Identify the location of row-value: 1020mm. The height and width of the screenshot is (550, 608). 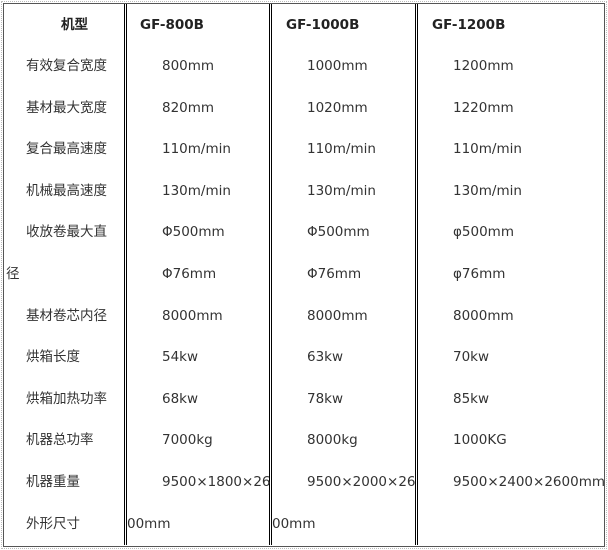
(337, 107).